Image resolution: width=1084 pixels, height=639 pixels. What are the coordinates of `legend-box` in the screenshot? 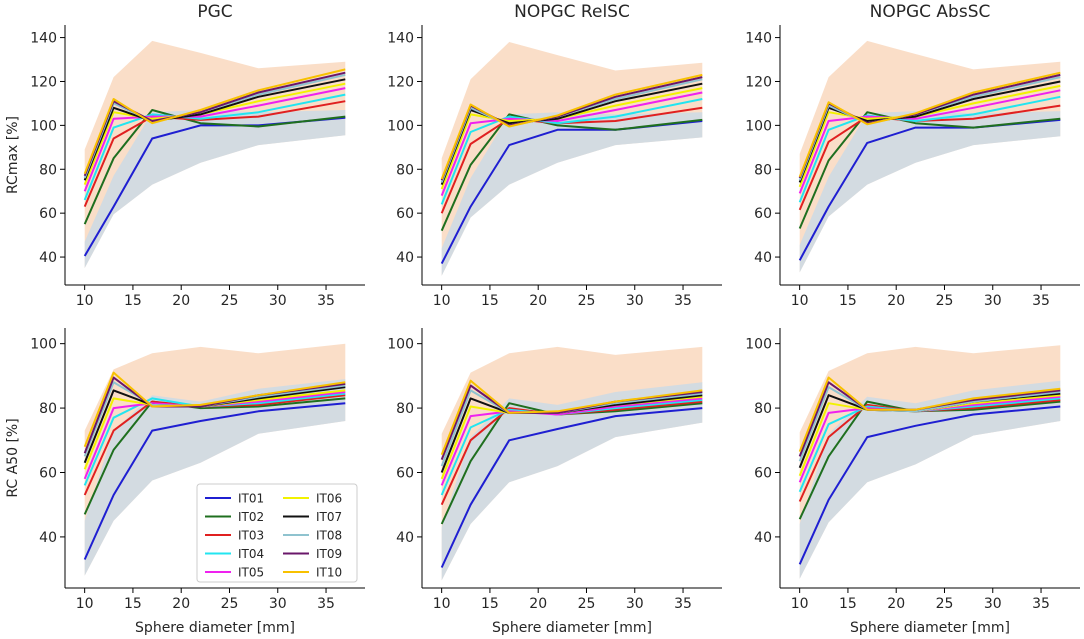 It's located at (277, 533).